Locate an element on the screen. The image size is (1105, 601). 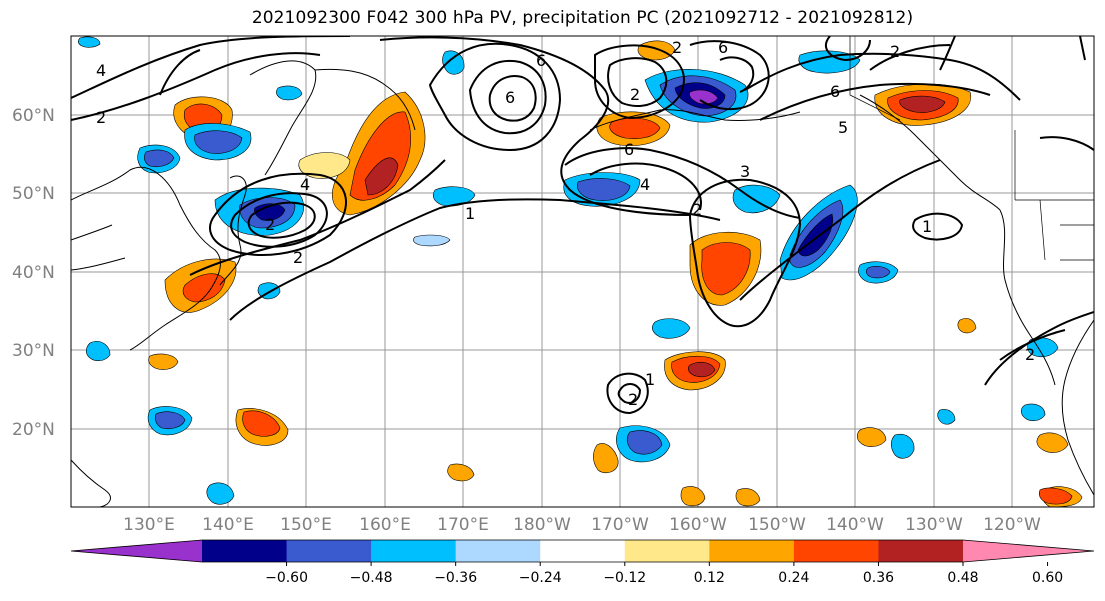
colorbar-extend-low is located at coordinates (136, 551).